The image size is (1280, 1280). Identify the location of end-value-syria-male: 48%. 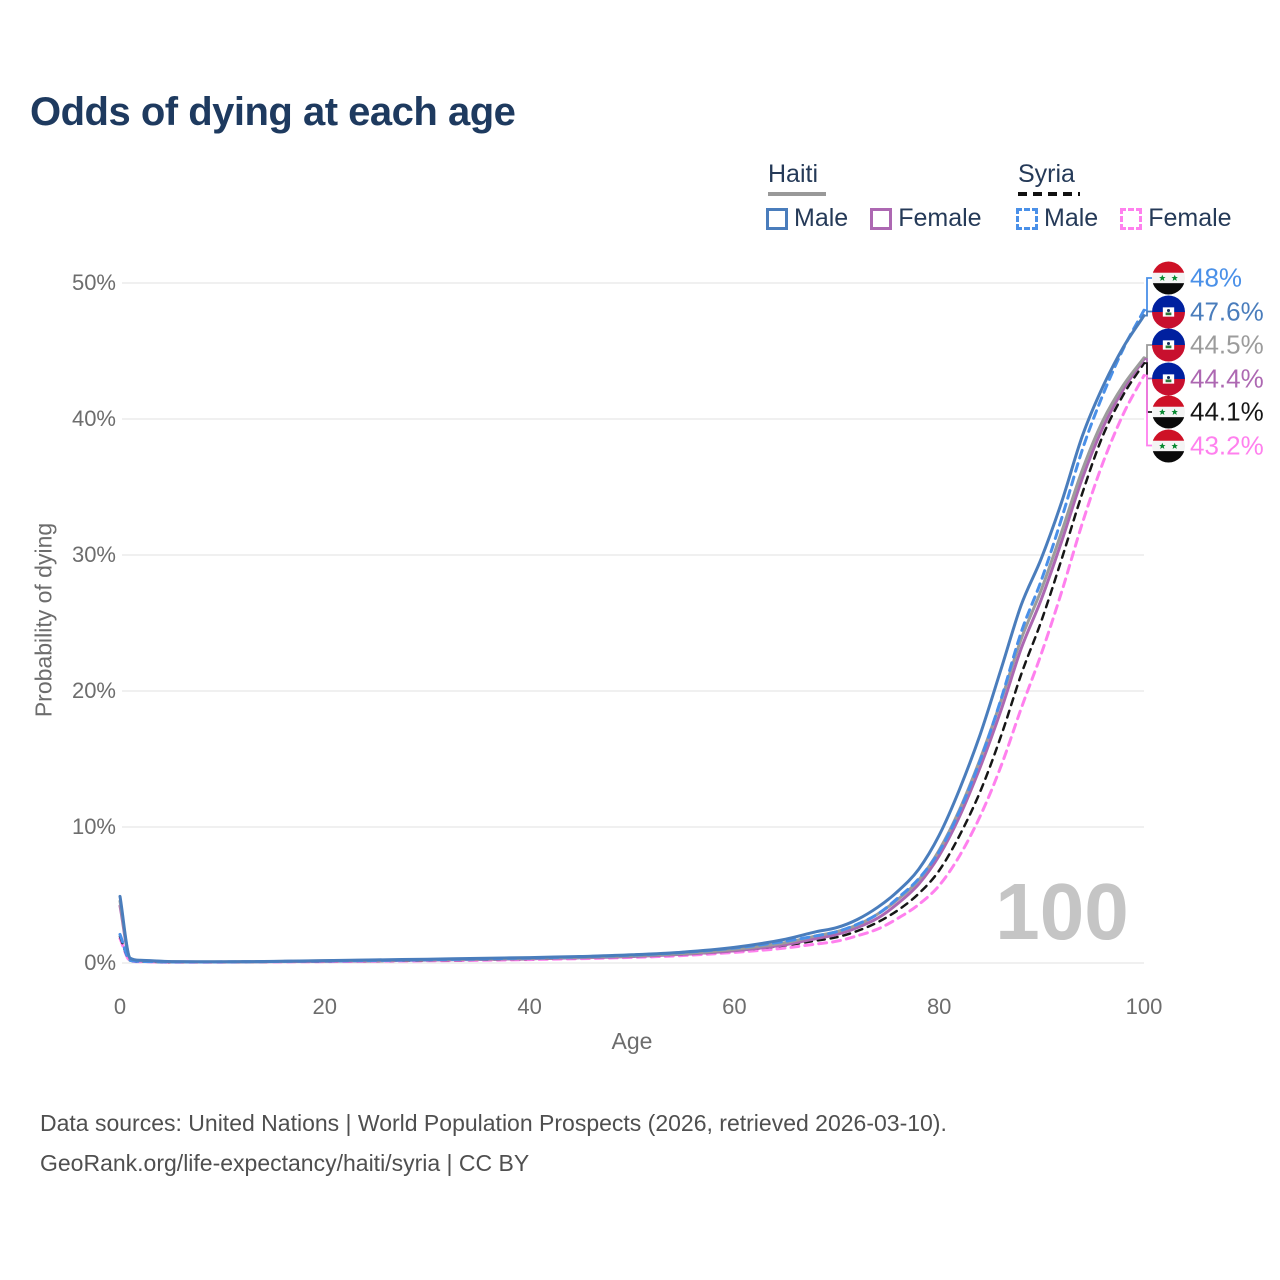
(1216, 277).